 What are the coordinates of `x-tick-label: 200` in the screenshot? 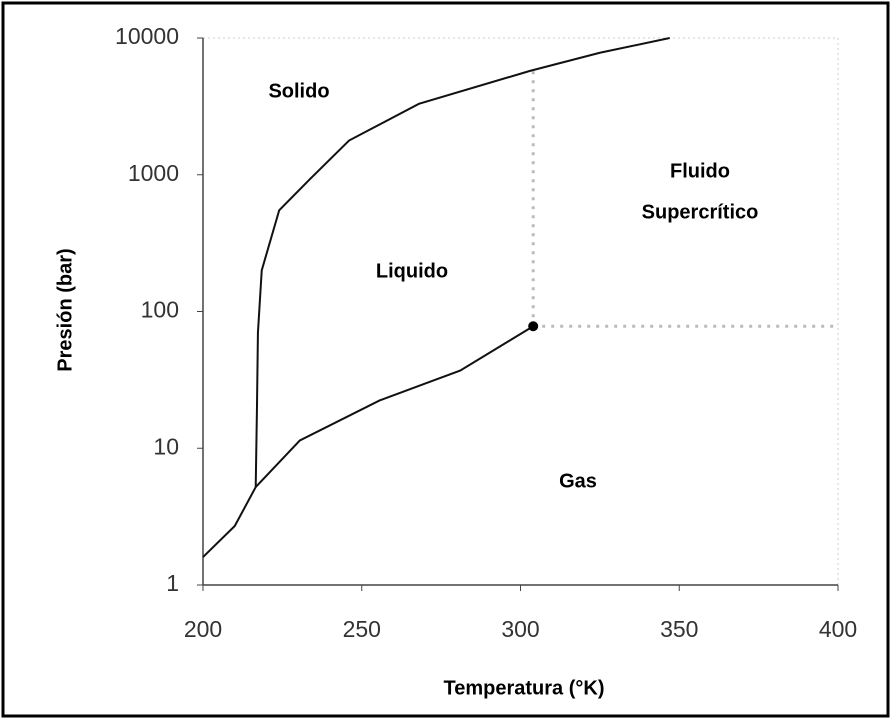 It's located at (203, 629).